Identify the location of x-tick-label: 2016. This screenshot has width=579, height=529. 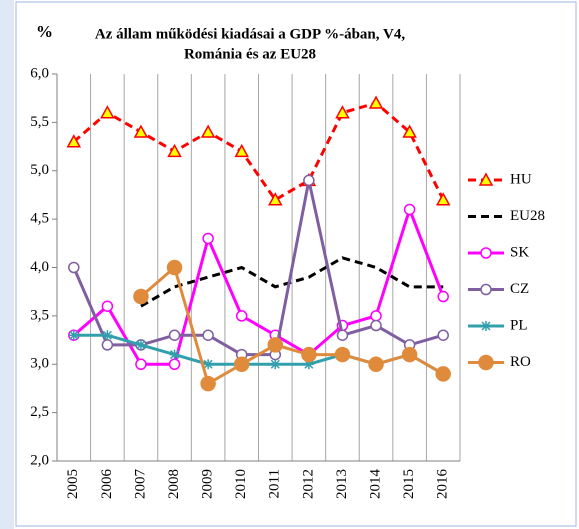
(443, 484).